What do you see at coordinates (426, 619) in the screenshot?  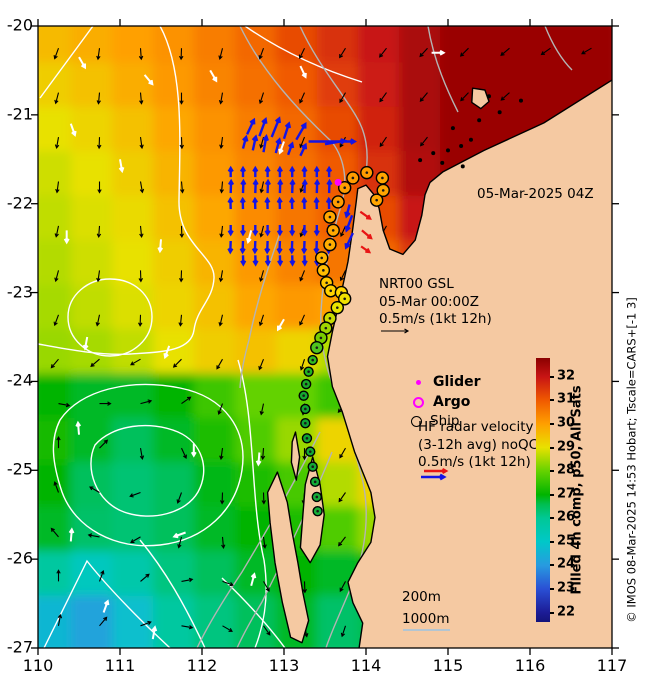 I see `isobath-1000m-label: 1000m` at bounding box center [426, 619].